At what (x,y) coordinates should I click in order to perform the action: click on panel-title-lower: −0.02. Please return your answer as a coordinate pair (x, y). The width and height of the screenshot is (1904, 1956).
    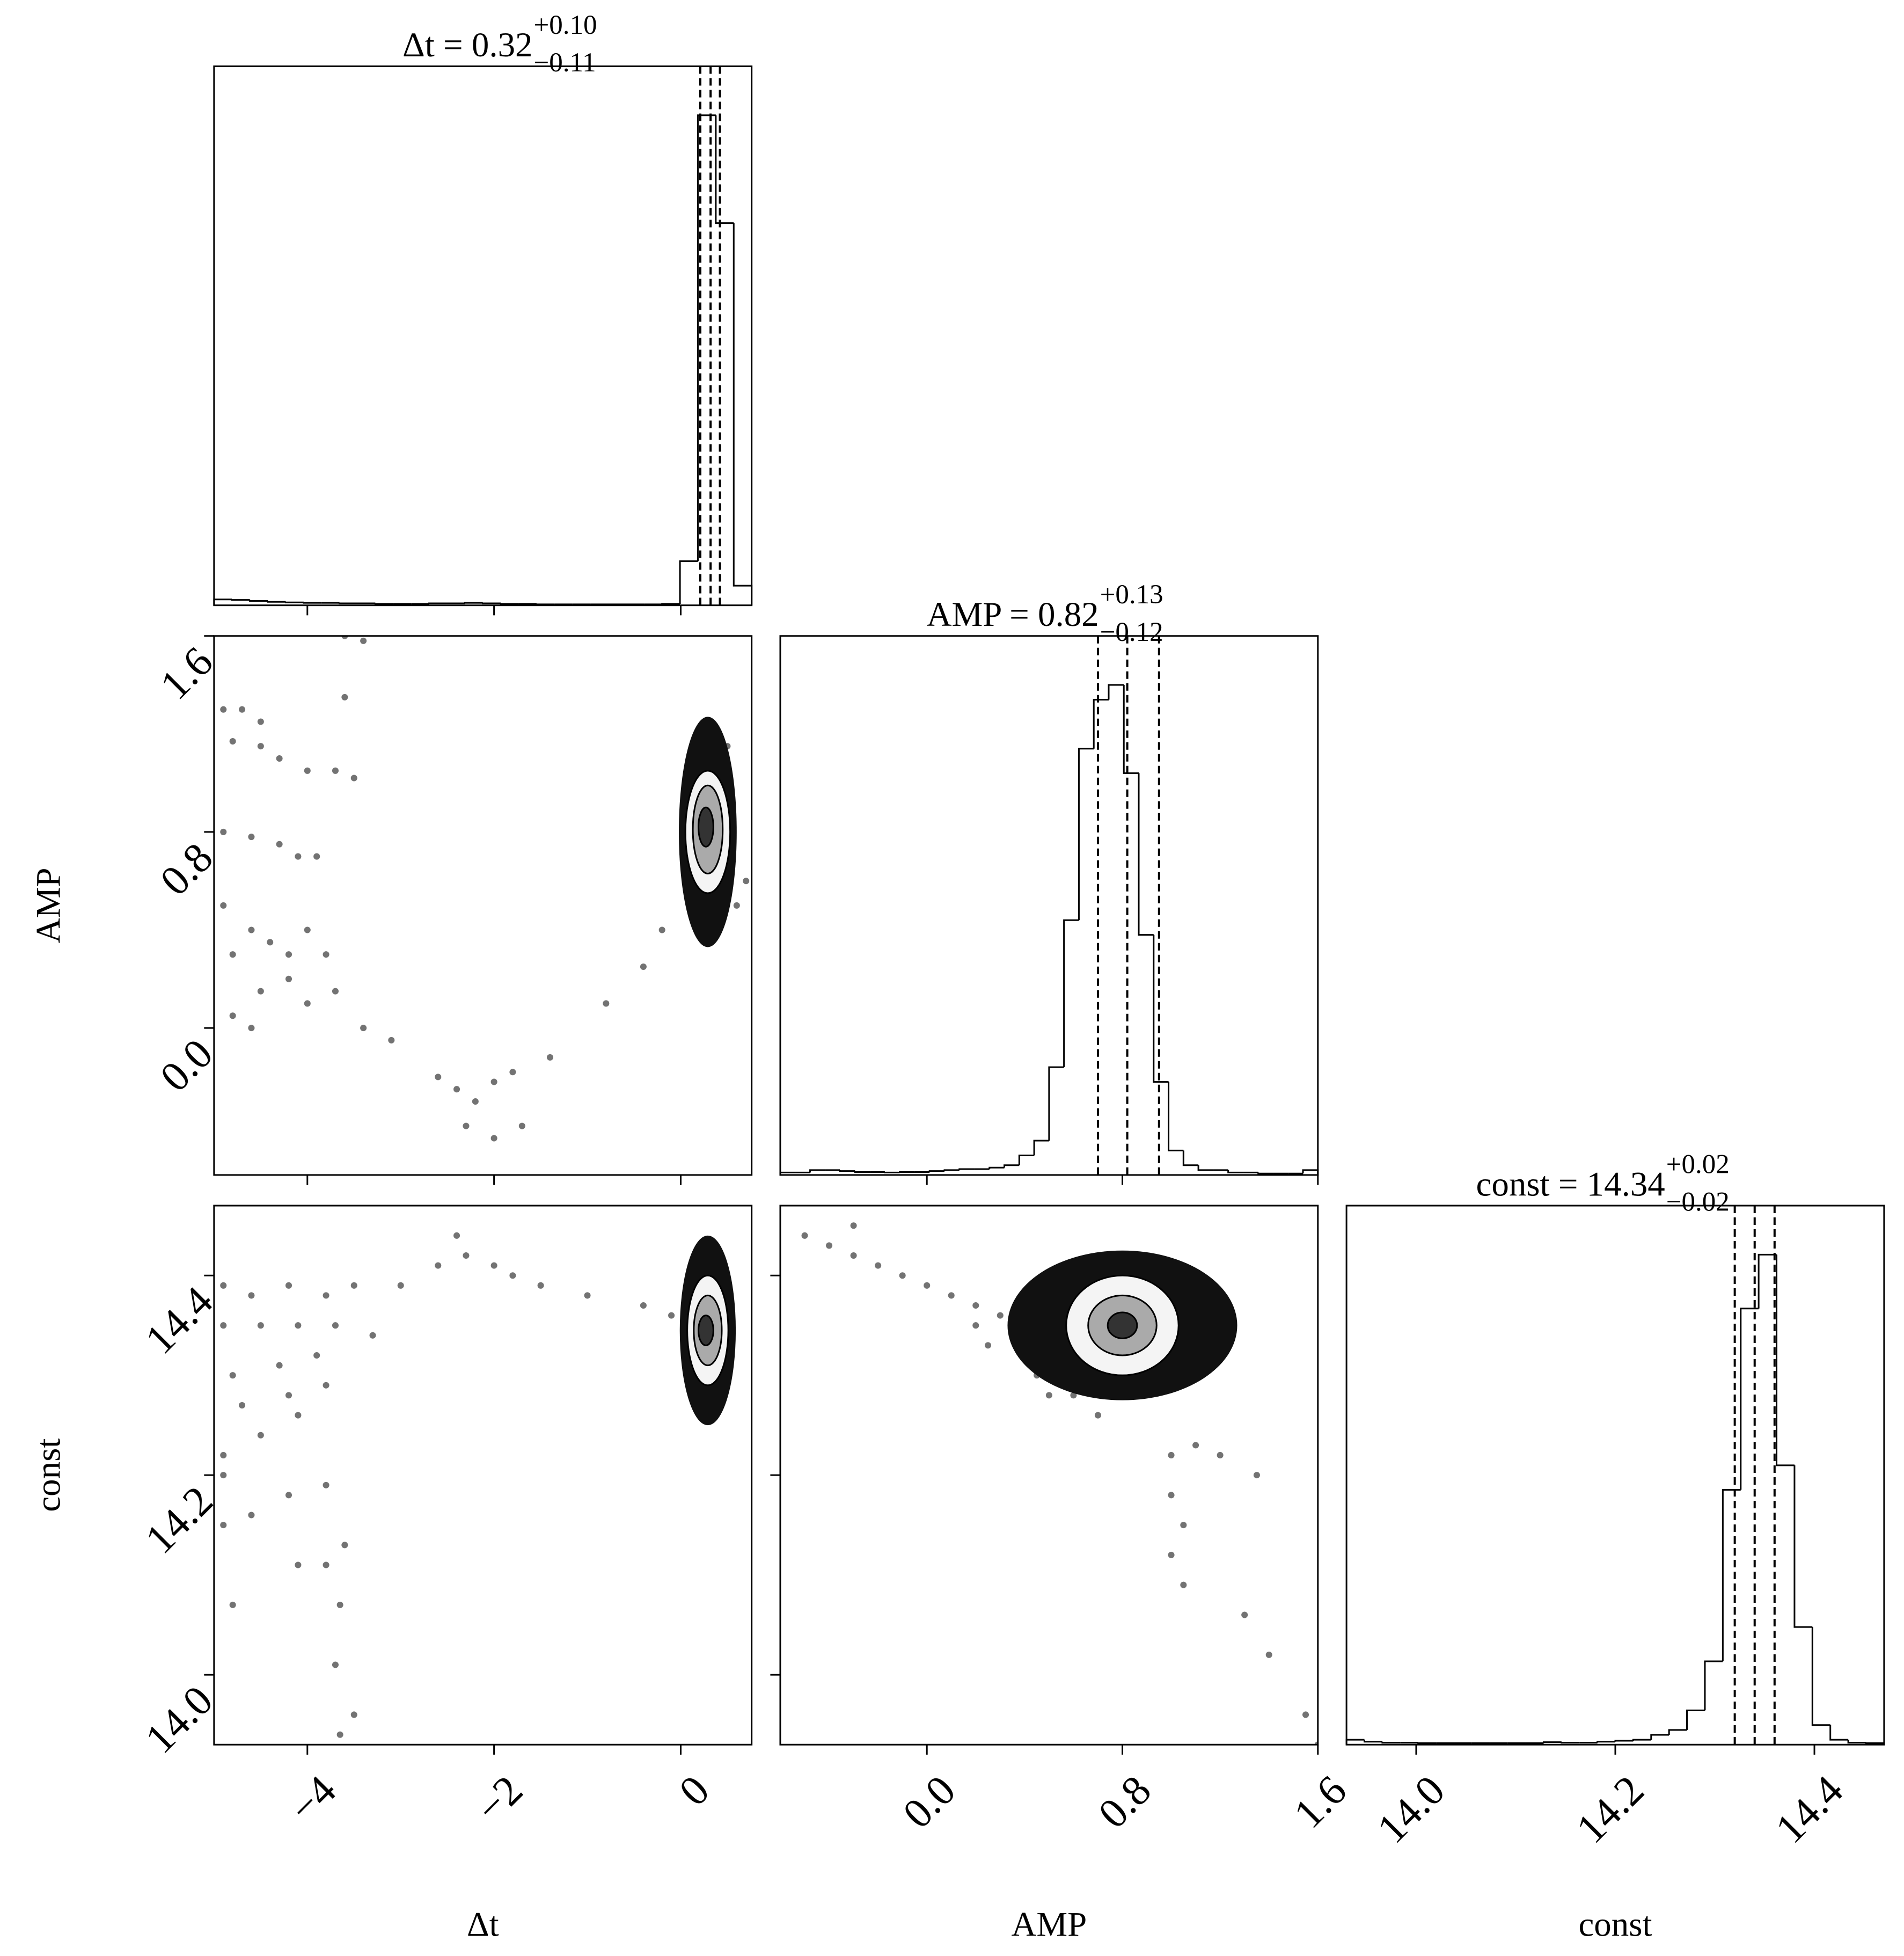
    Looking at the image, I should click on (1698, 1202).